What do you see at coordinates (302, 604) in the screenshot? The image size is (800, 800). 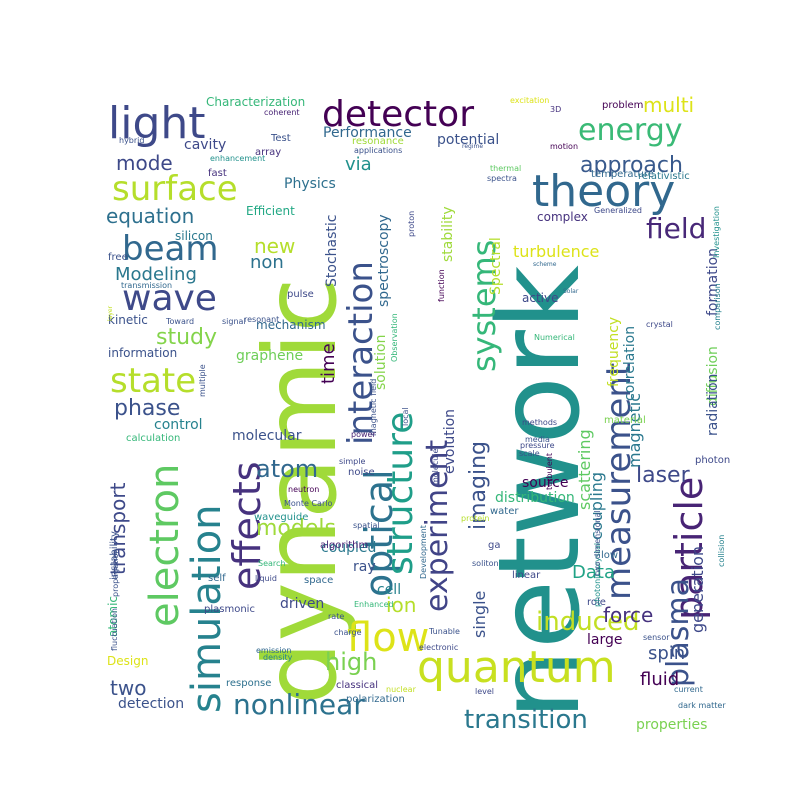 I see `word-driven: driven` at bounding box center [302, 604].